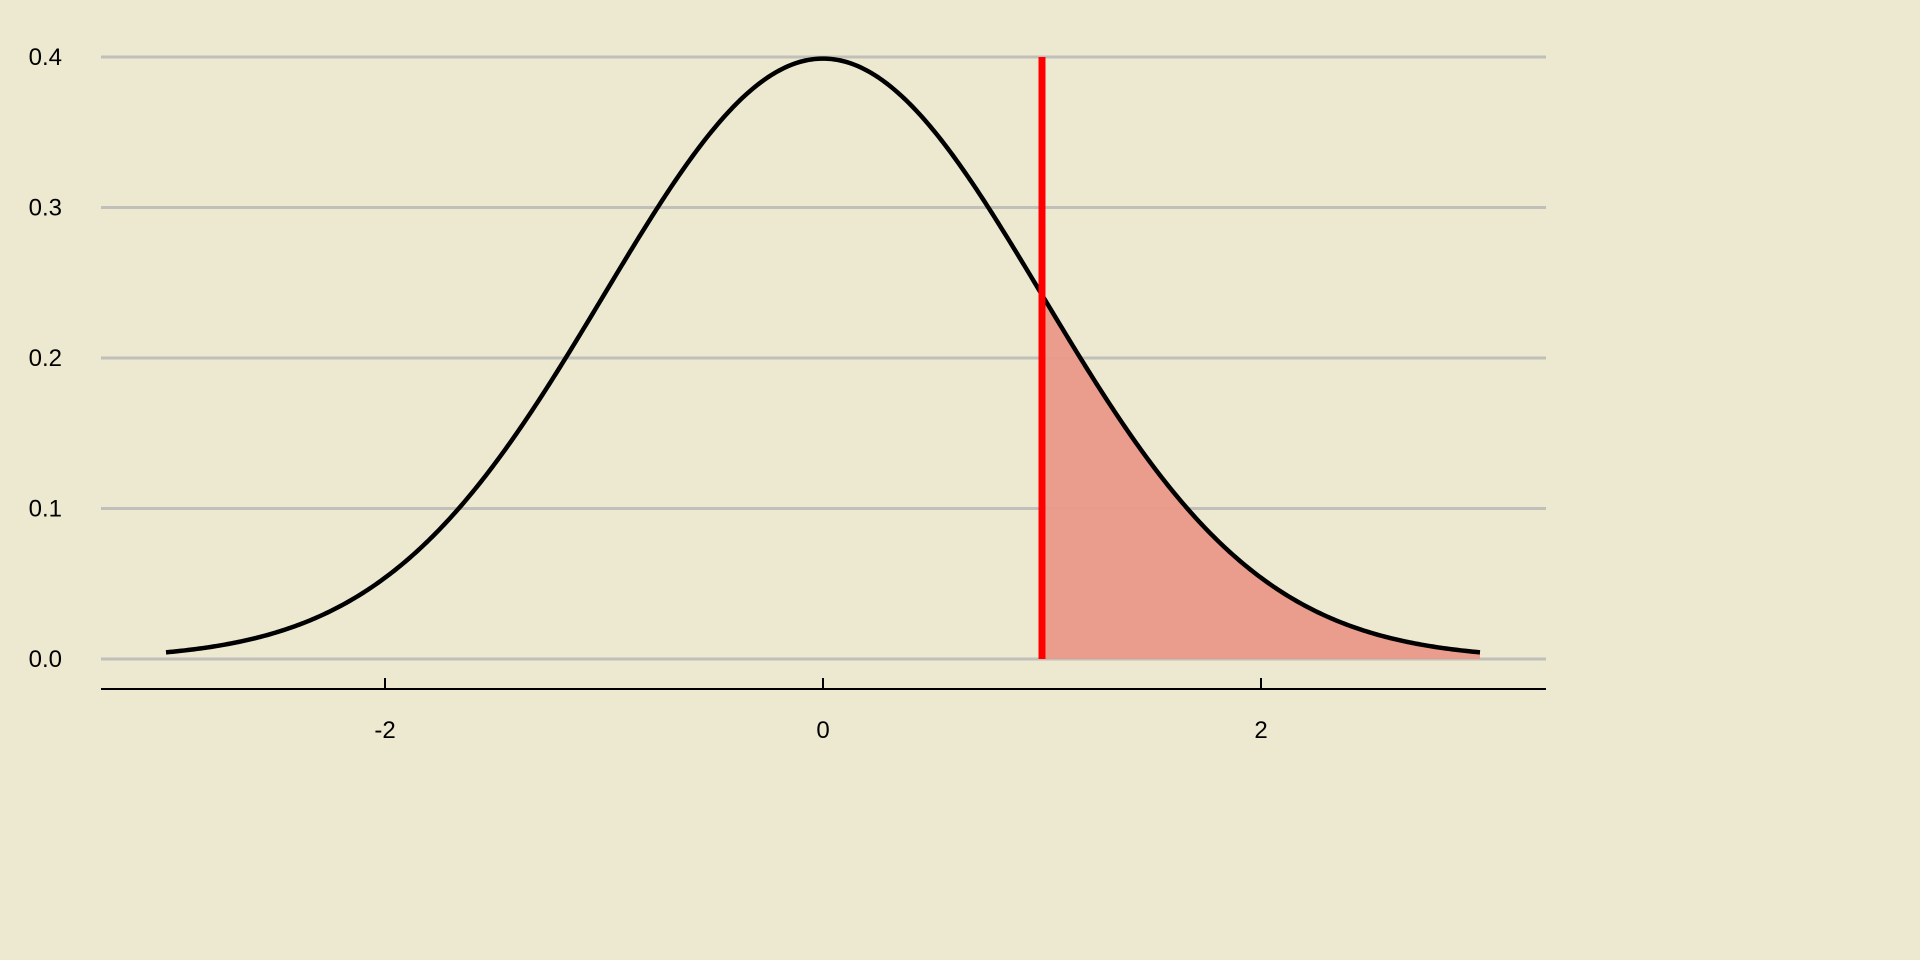 Image resolution: width=1920 pixels, height=960 pixels. I want to click on y-tick-label: 0.3, so click(45, 208).